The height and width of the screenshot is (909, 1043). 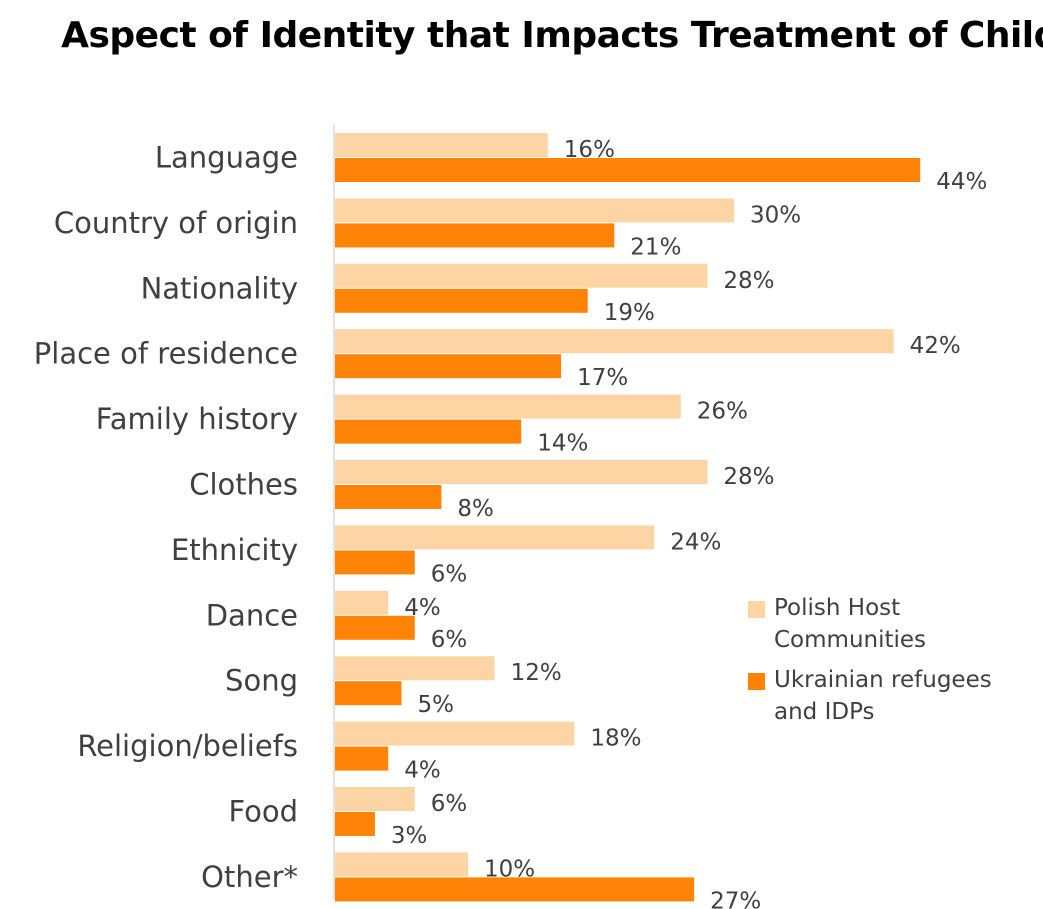 I want to click on data-label-ukrainian: 27%, so click(x=735, y=898).